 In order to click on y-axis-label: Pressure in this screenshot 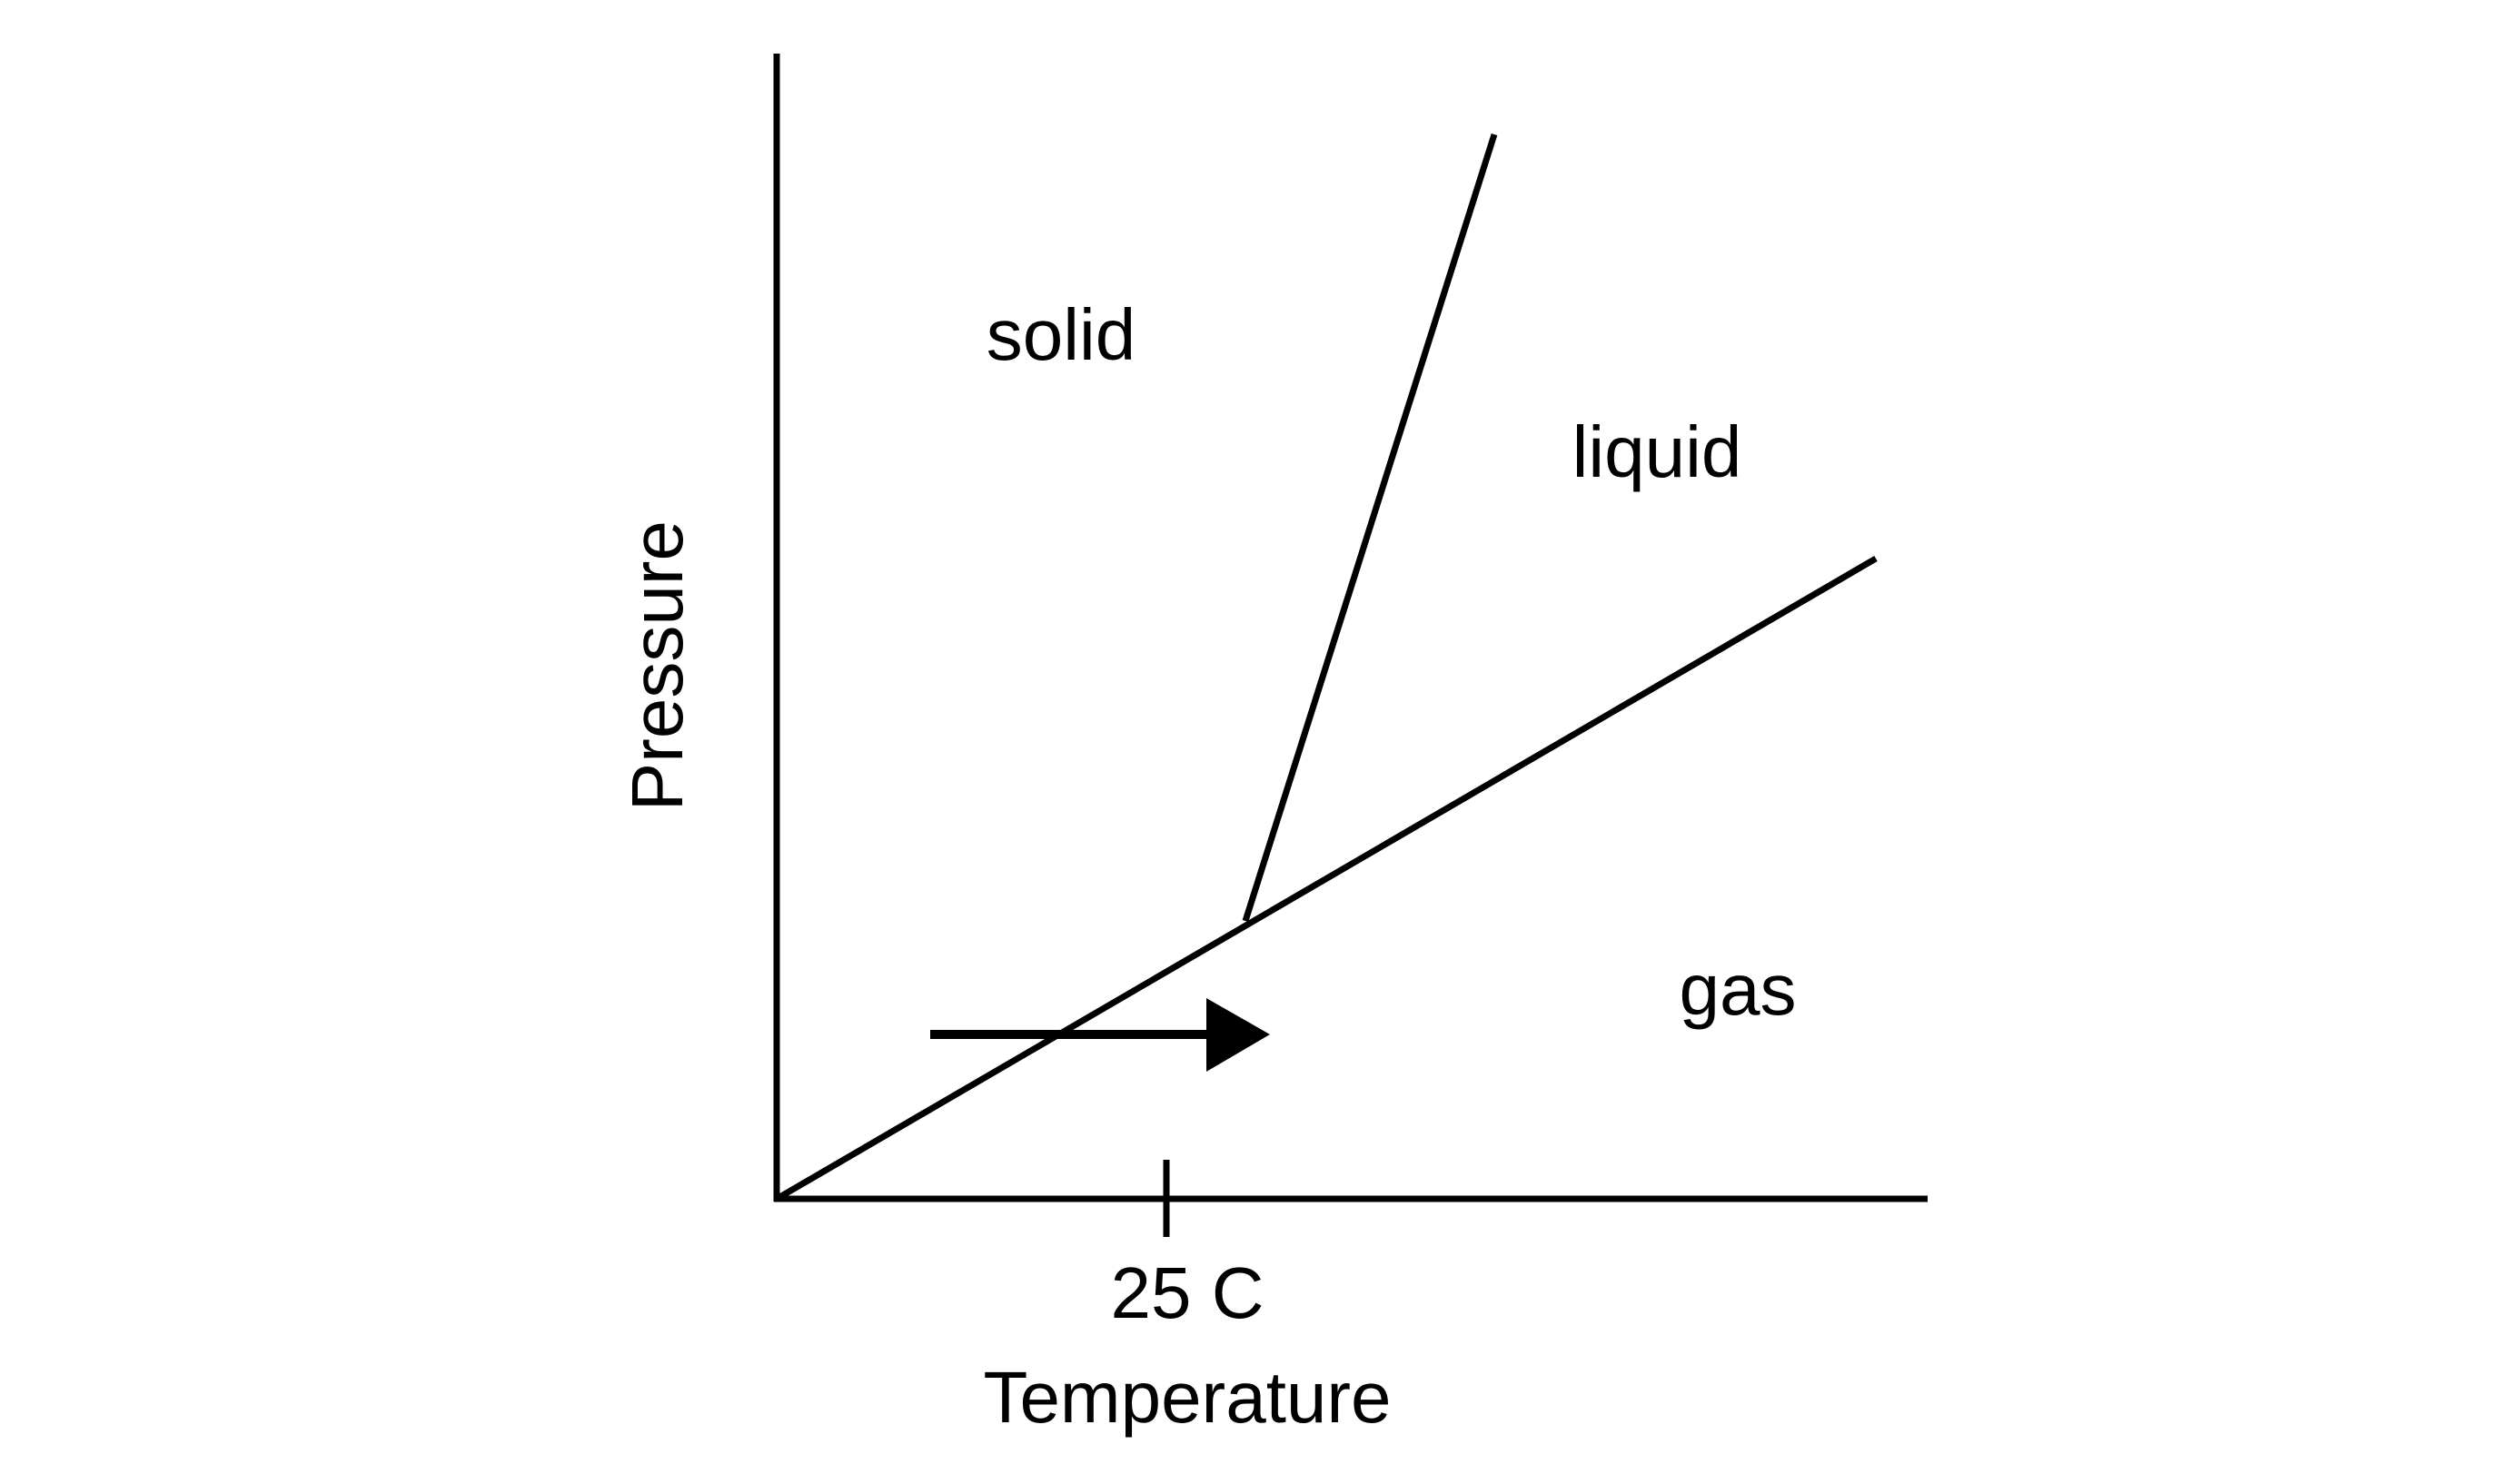, I will do `click(657, 665)`.